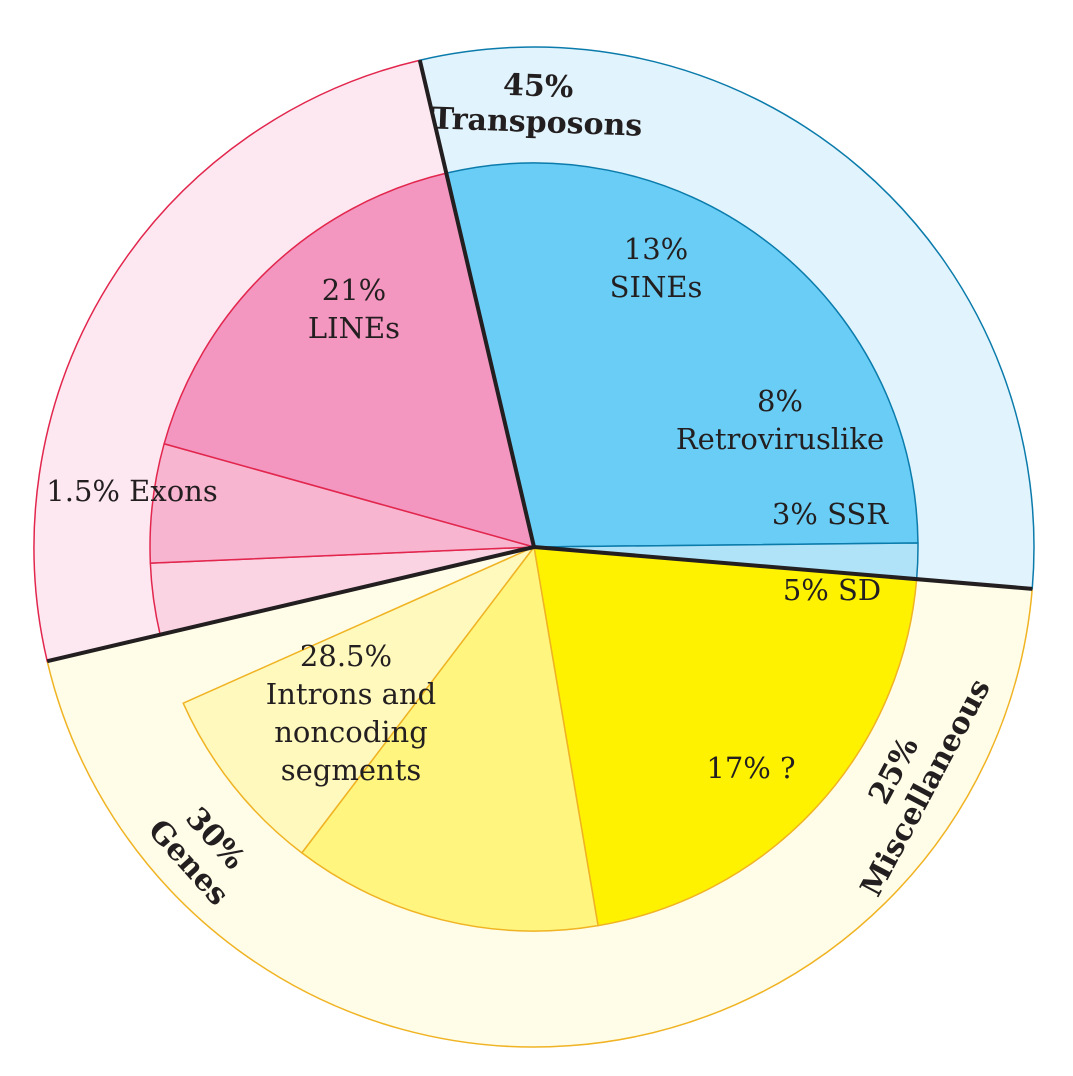 This screenshot has height=1076, width=1073. What do you see at coordinates (830, 514) in the screenshot?
I see `label-ssr: 3% SSR` at bounding box center [830, 514].